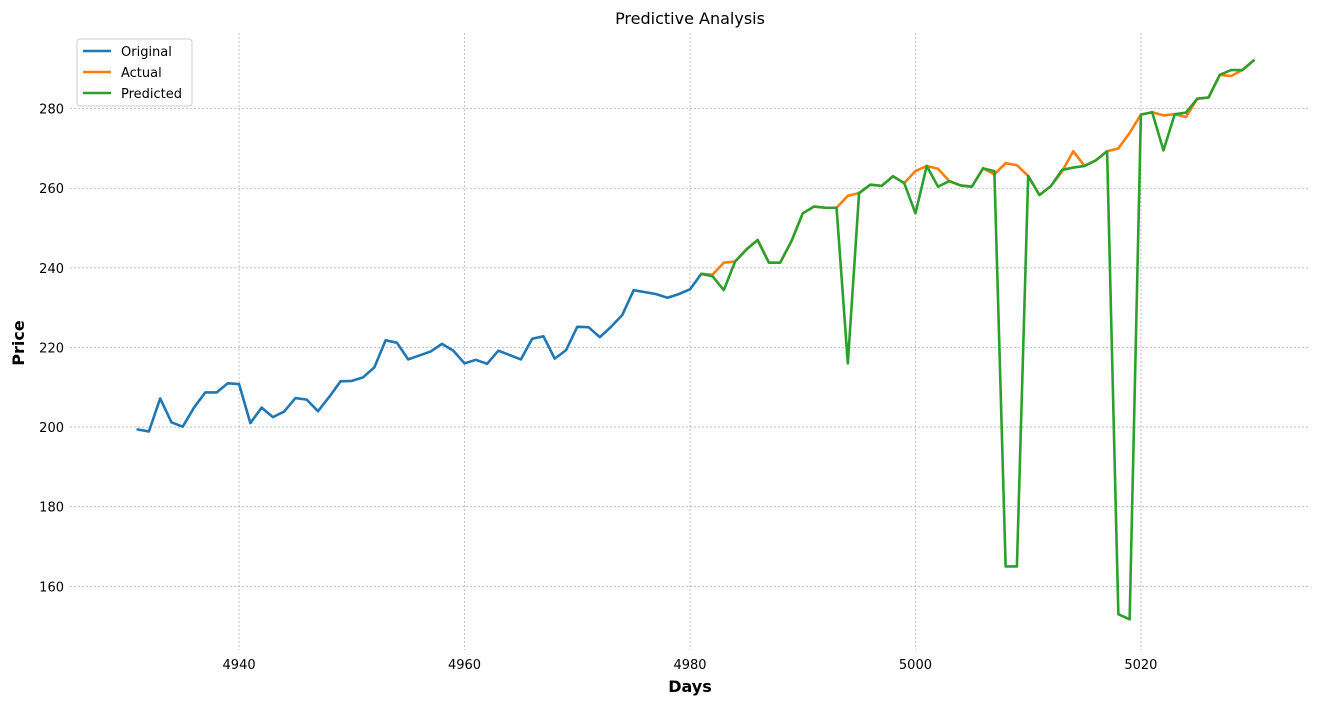 The image size is (1319, 705). Describe the element at coordinates (18, 343) in the screenshot. I see `y-axis-title: Price` at that location.